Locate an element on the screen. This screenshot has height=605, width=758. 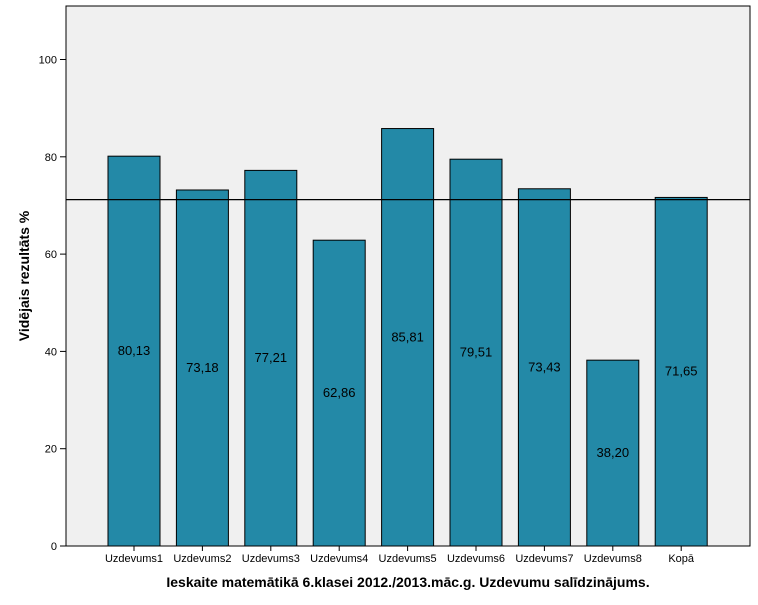
y-axis: 0 20 40 60 80 100 is located at coordinates (52, 304).